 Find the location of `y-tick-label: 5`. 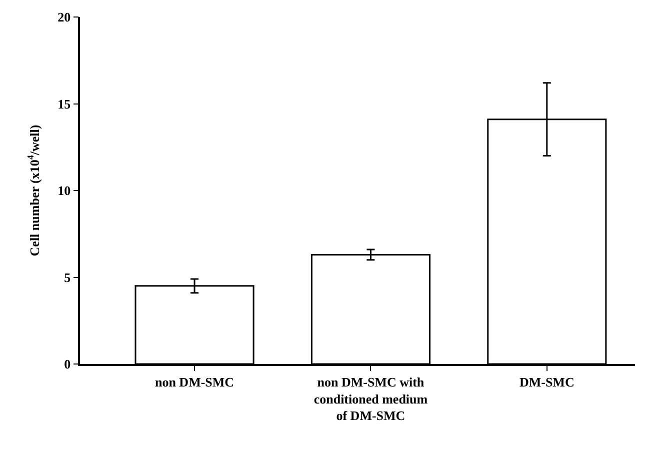

y-tick-label: 5 is located at coordinates (68, 277).